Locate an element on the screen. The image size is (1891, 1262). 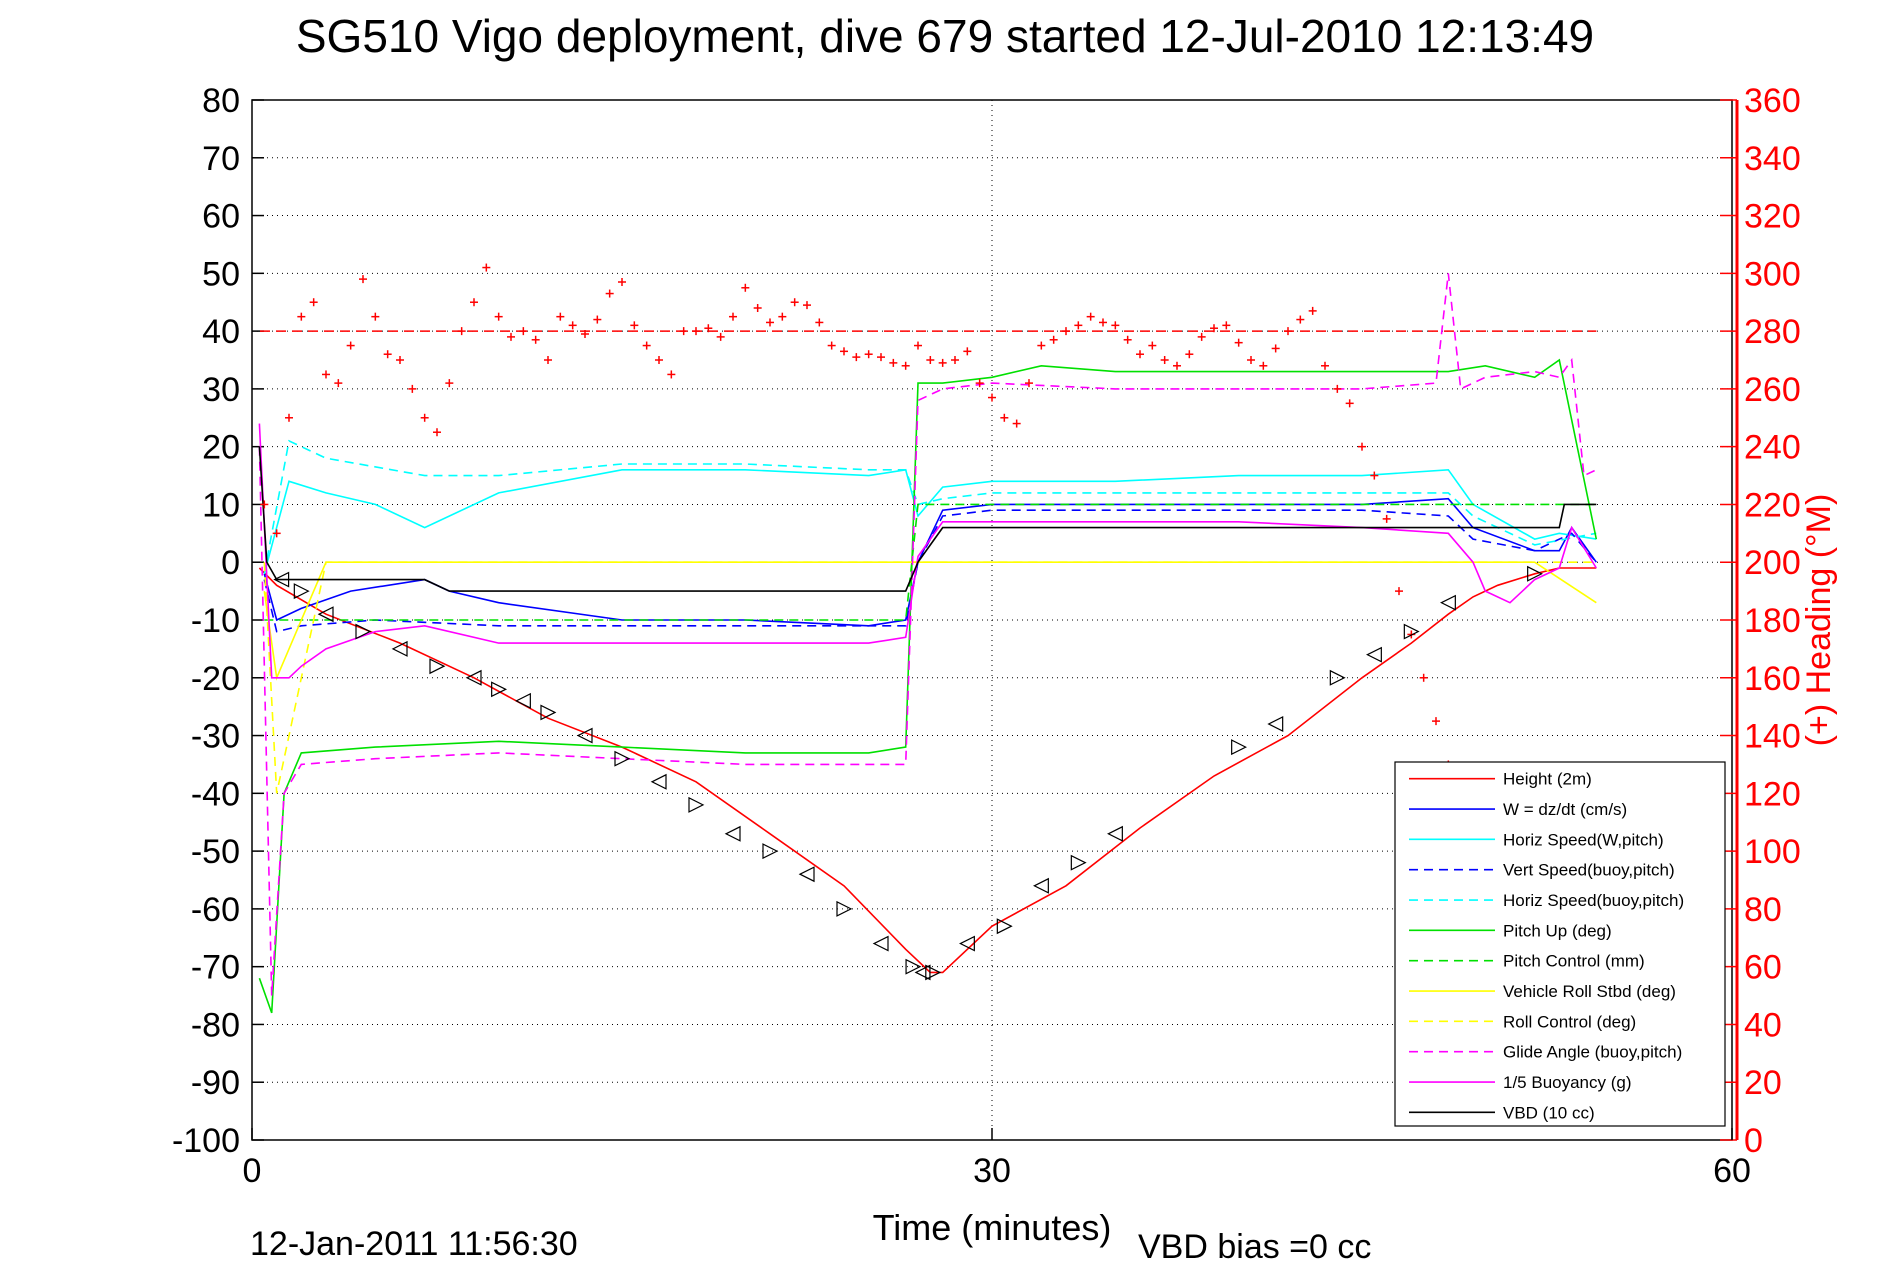
y-tick-label-right: 240 is located at coordinates (1772, 448).